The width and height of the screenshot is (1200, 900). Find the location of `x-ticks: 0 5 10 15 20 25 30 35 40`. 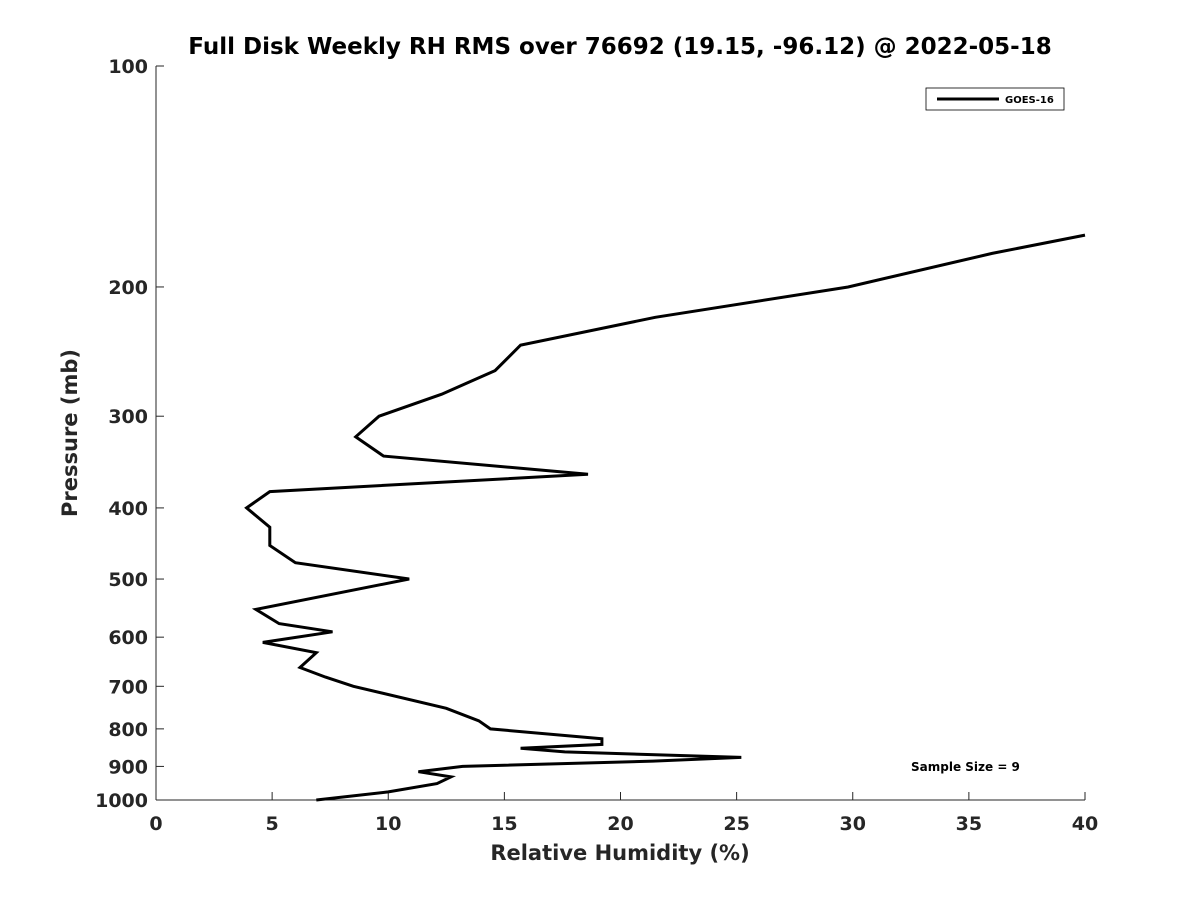

x-ticks: 0 5 10 15 20 25 30 35 40 is located at coordinates (623, 813).